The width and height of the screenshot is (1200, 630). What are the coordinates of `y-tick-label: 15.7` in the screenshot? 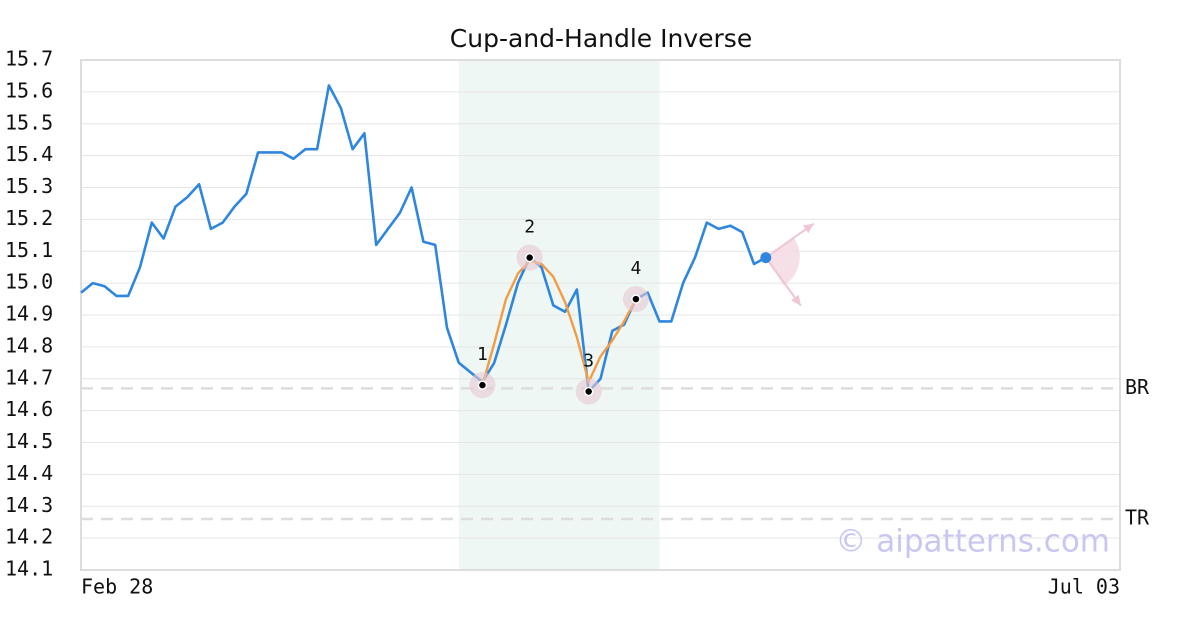 It's located at (29, 59).